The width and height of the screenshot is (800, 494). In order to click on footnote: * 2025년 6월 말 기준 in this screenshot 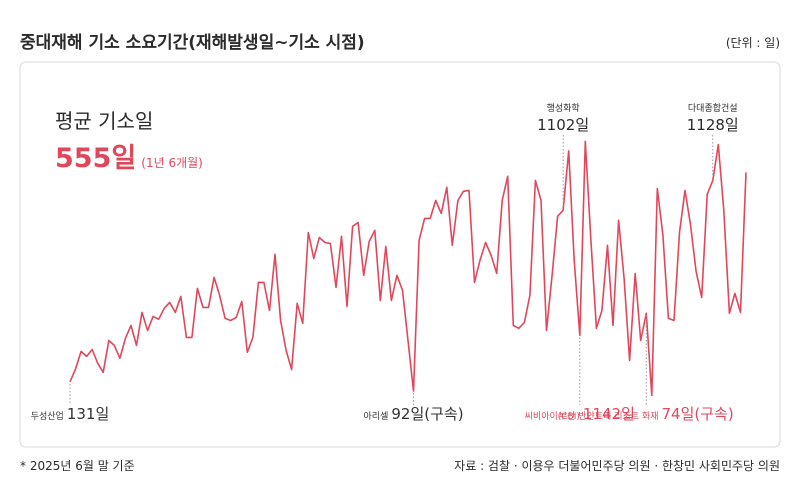, I will do `click(77, 466)`.